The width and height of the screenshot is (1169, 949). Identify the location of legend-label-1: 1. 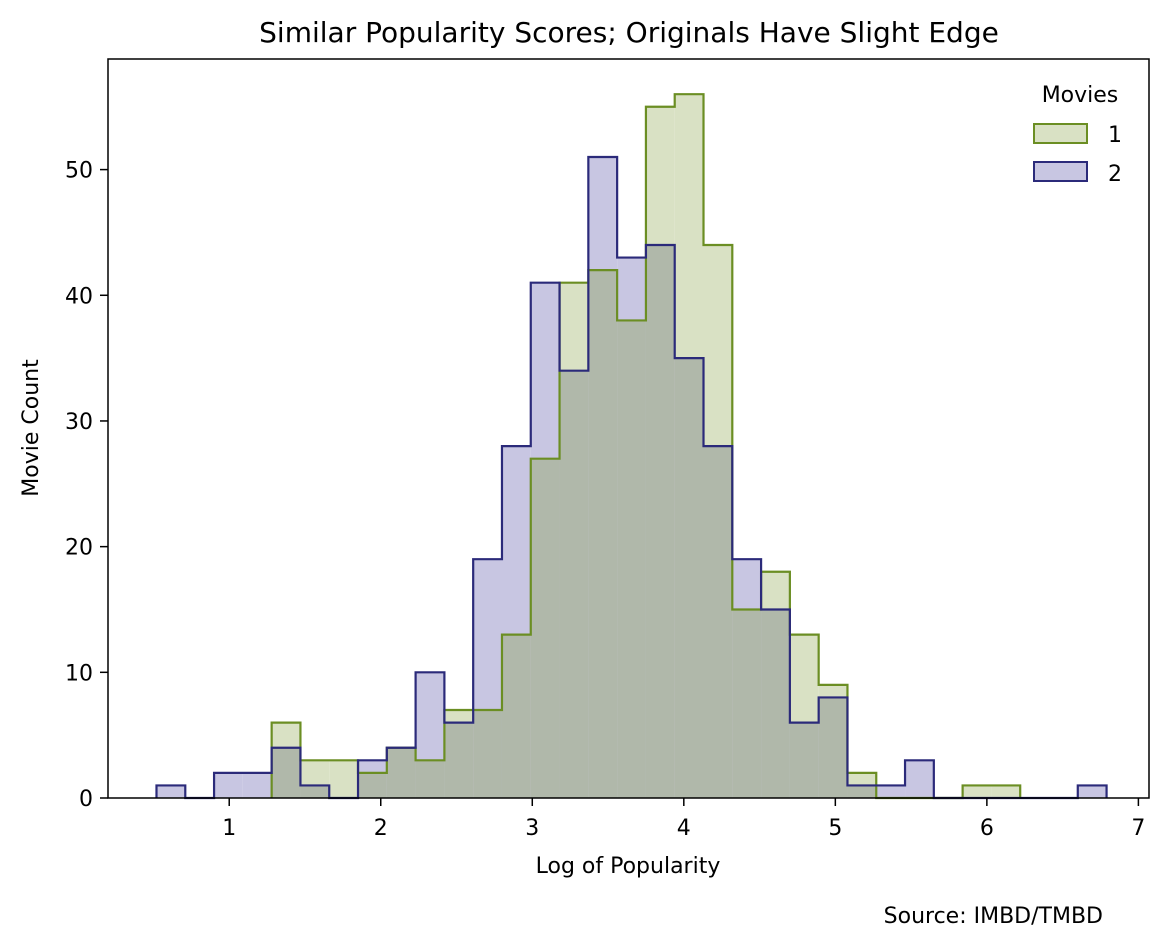
(1115, 135).